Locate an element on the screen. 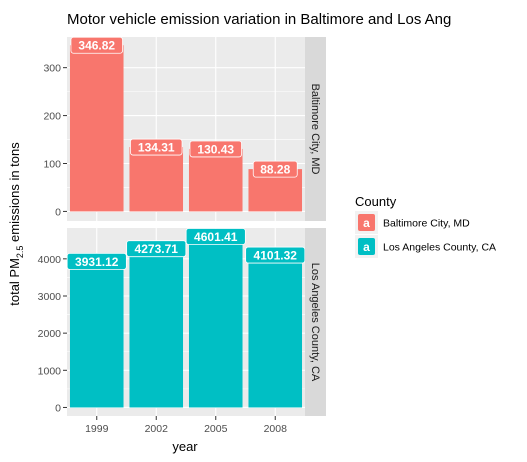 This screenshot has height=462, width=527. data-label-2002: 134.31 is located at coordinates (156, 148).